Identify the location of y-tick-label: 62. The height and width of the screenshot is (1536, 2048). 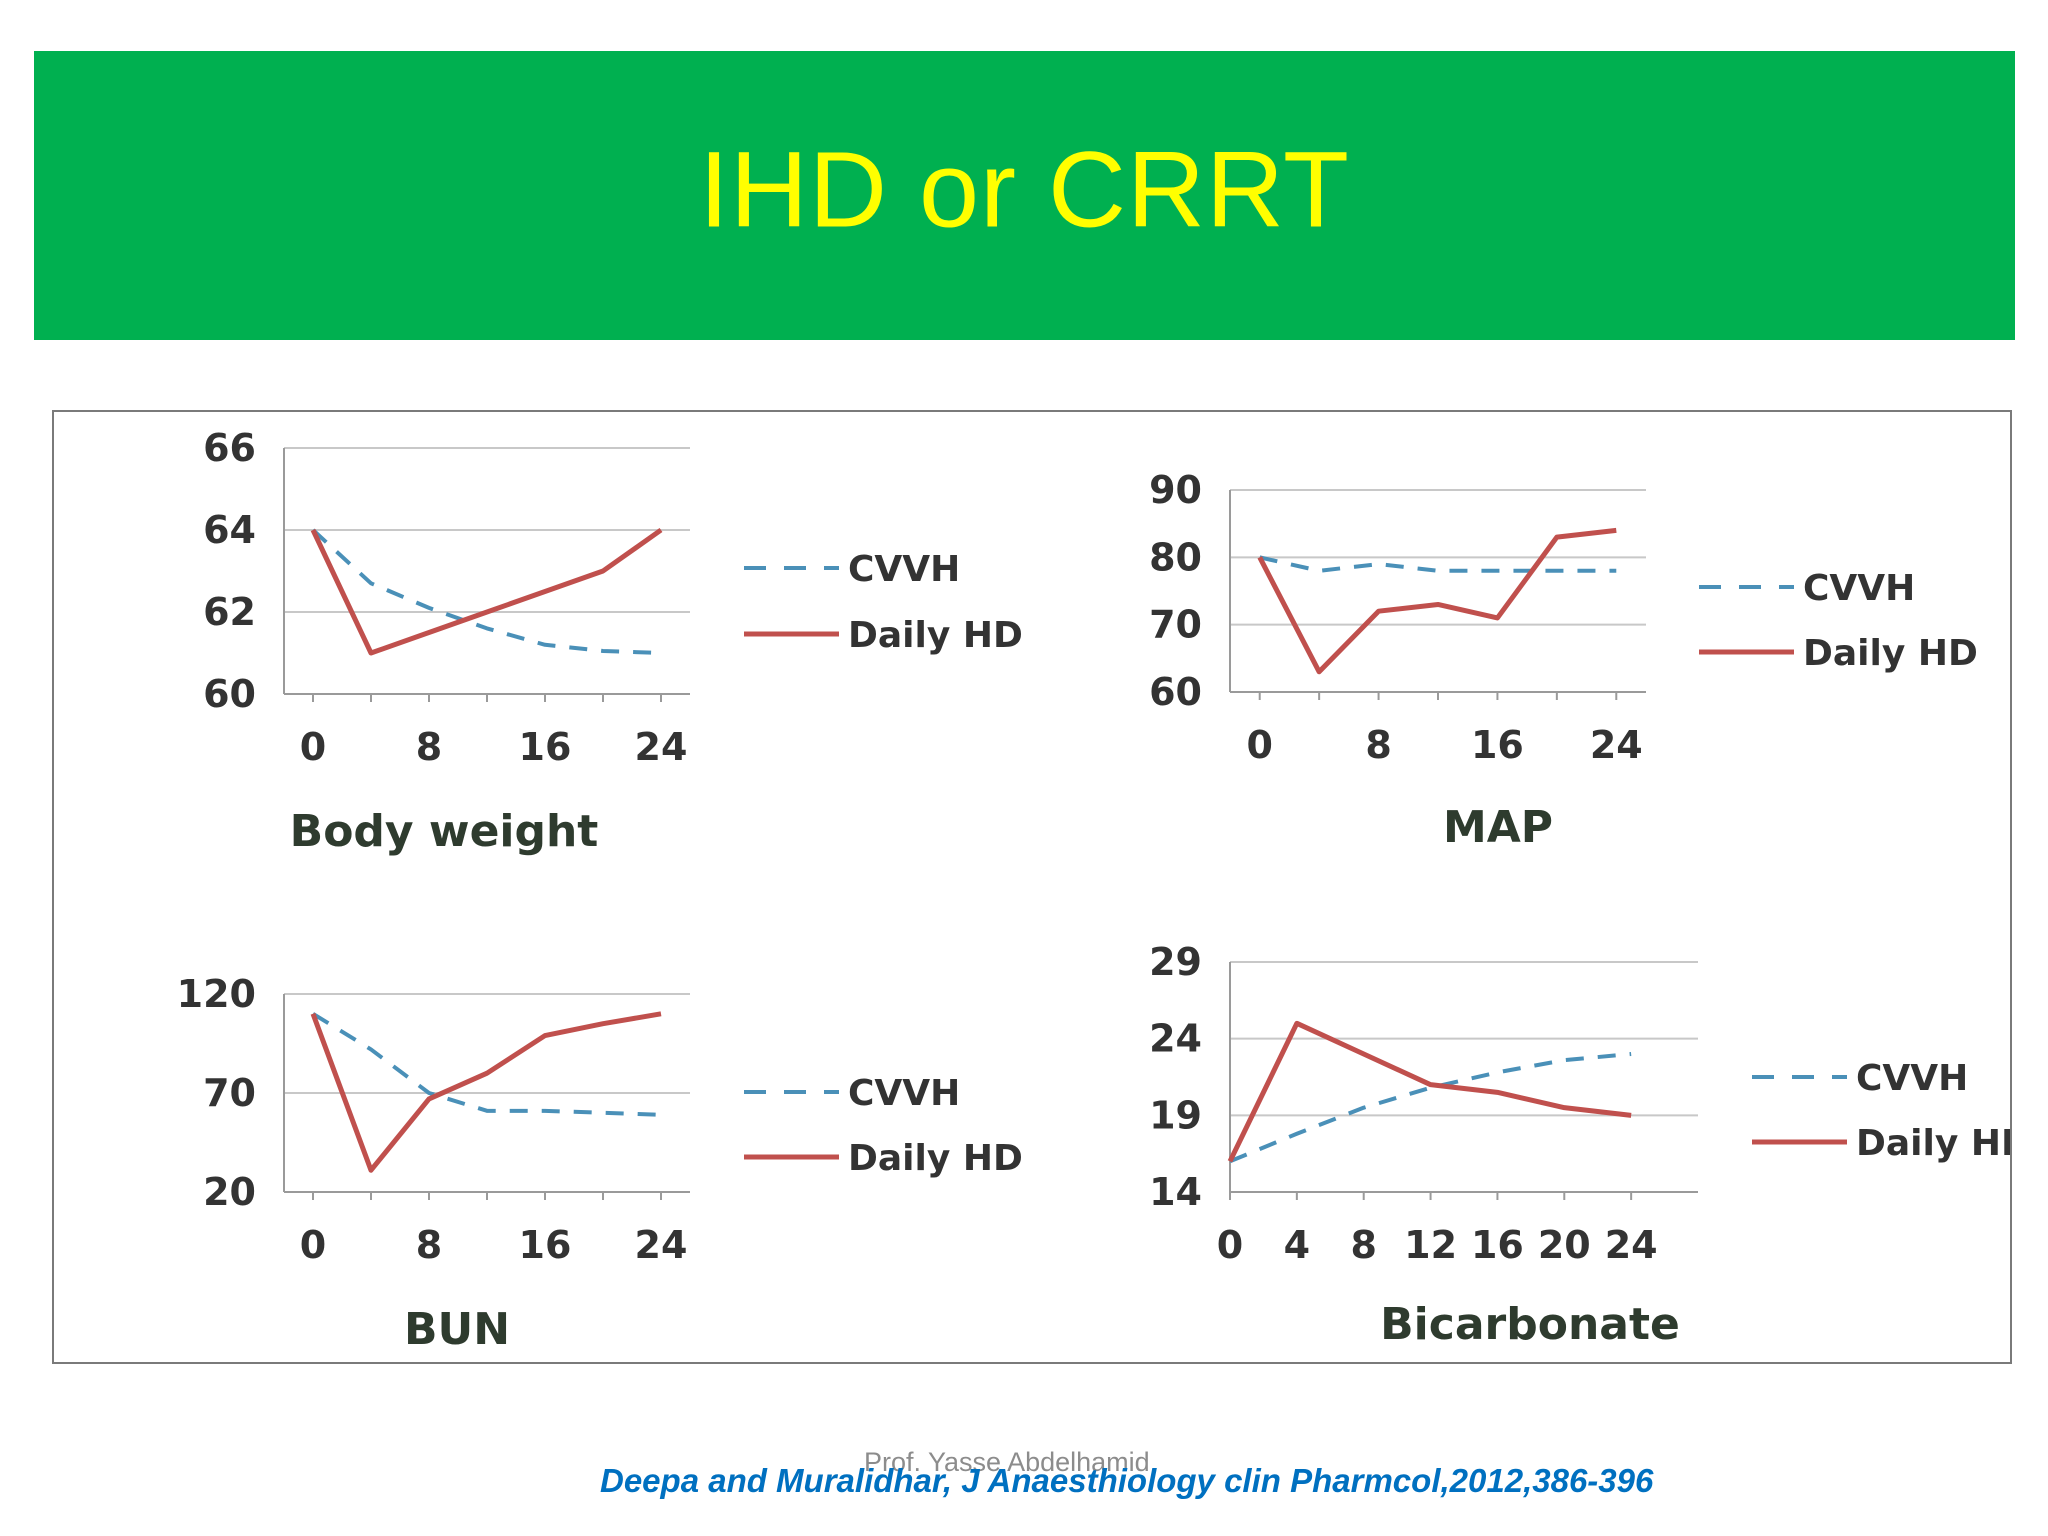
(229, 612).